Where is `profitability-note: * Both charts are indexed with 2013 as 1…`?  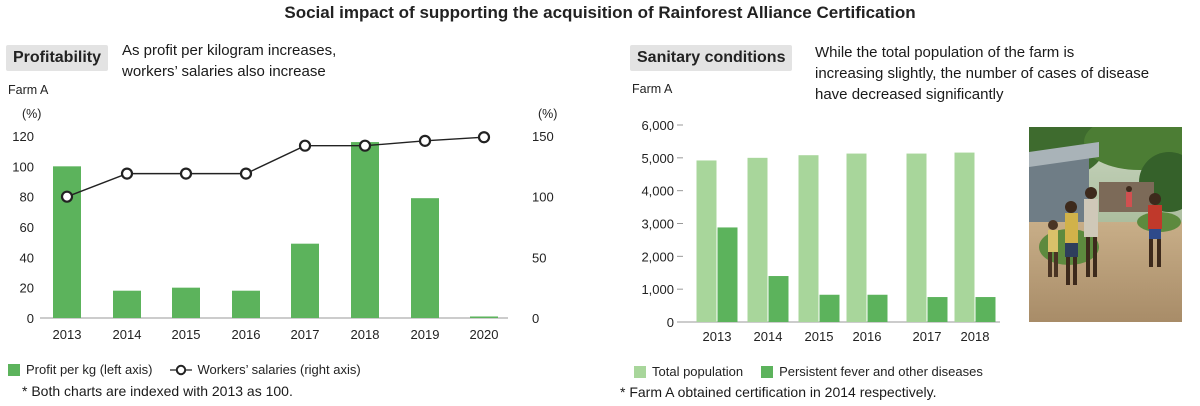 profitability-note: * Both charts are indexed with 2013 as 1… is located at coordinates (157, 391).